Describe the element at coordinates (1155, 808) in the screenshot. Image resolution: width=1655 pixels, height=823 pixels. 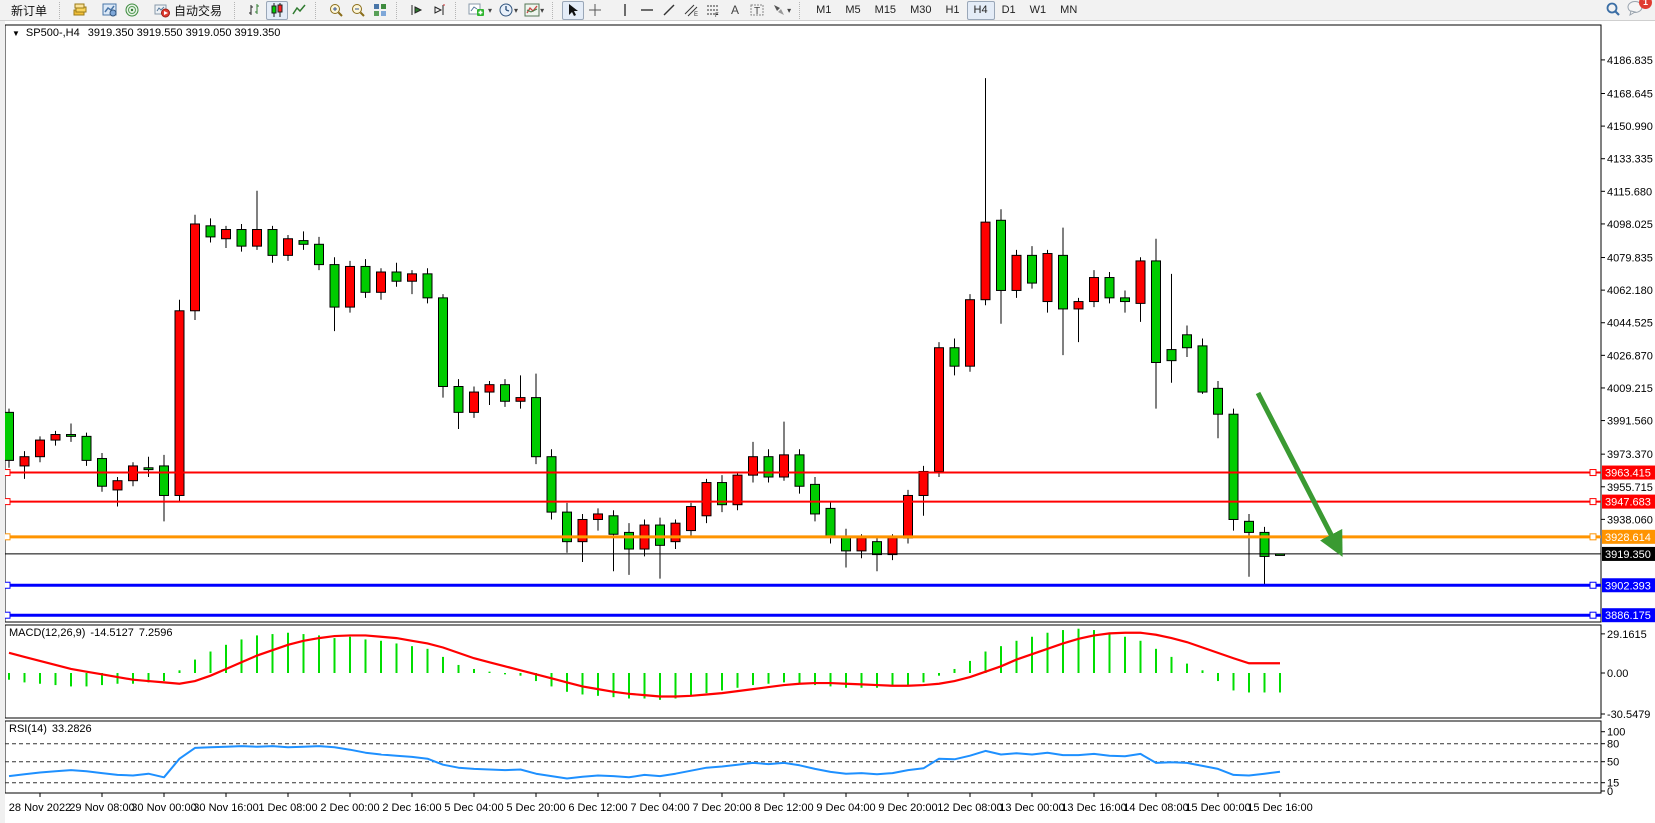
I see `time-tick-label: 14 Dec 08:00` at that location.